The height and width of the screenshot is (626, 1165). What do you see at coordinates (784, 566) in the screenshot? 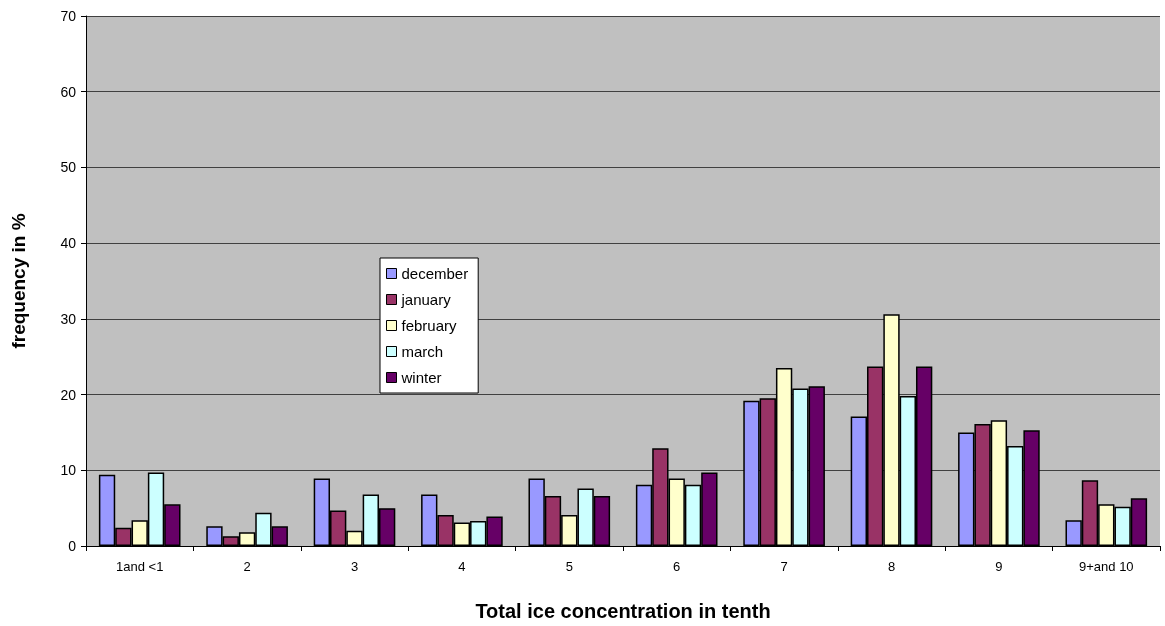
I see `x-tick-label: 7` at bounding box center [784, 566].